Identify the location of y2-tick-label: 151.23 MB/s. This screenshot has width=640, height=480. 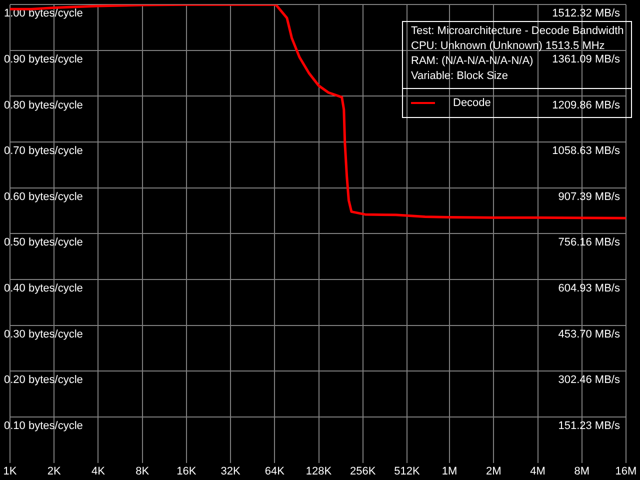
(589, 426).